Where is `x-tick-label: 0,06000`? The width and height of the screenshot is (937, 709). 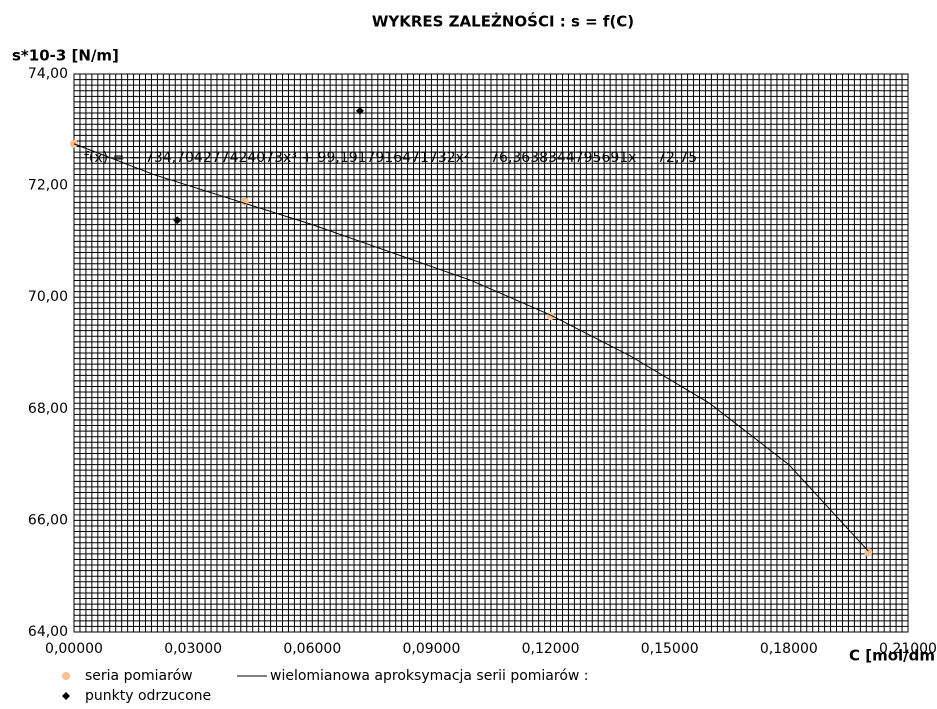
x-tick-label: 0,06000 is located at coordinates (312, 649).